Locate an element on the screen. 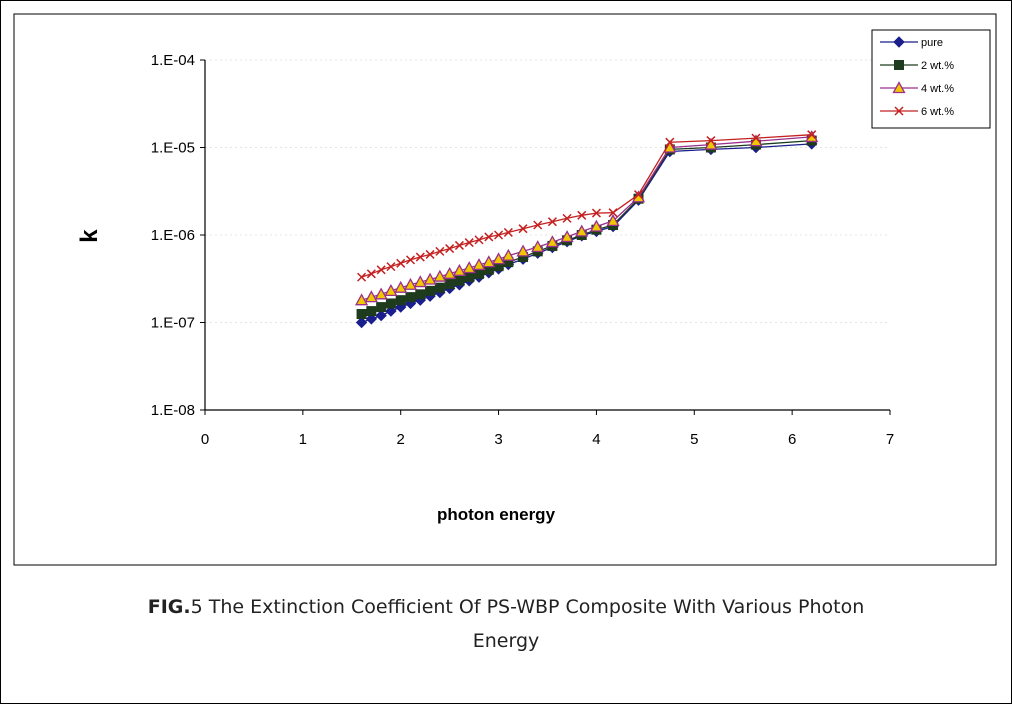 The image size is (1012, 704). x-tick-label: 6 is located at coordinates (792, 439).